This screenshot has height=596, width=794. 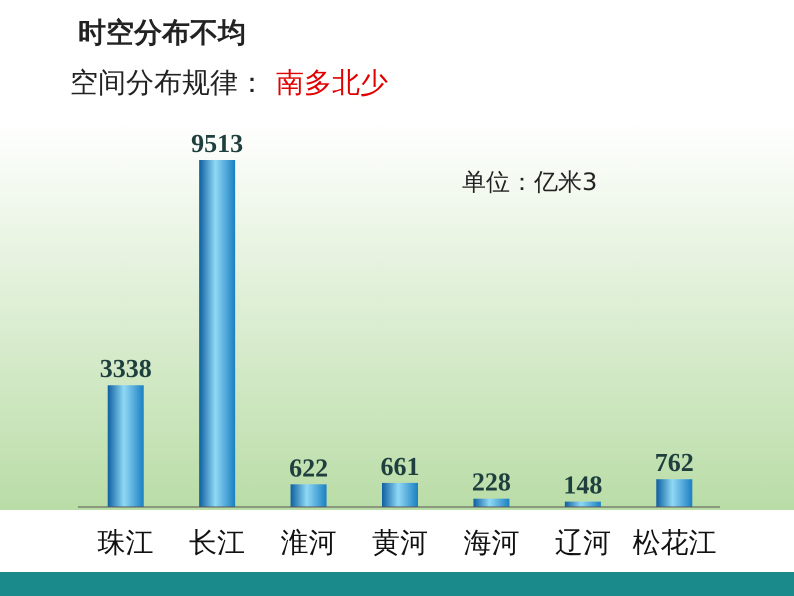 I want to click on data-label: 661, so click(x=400, y=466).